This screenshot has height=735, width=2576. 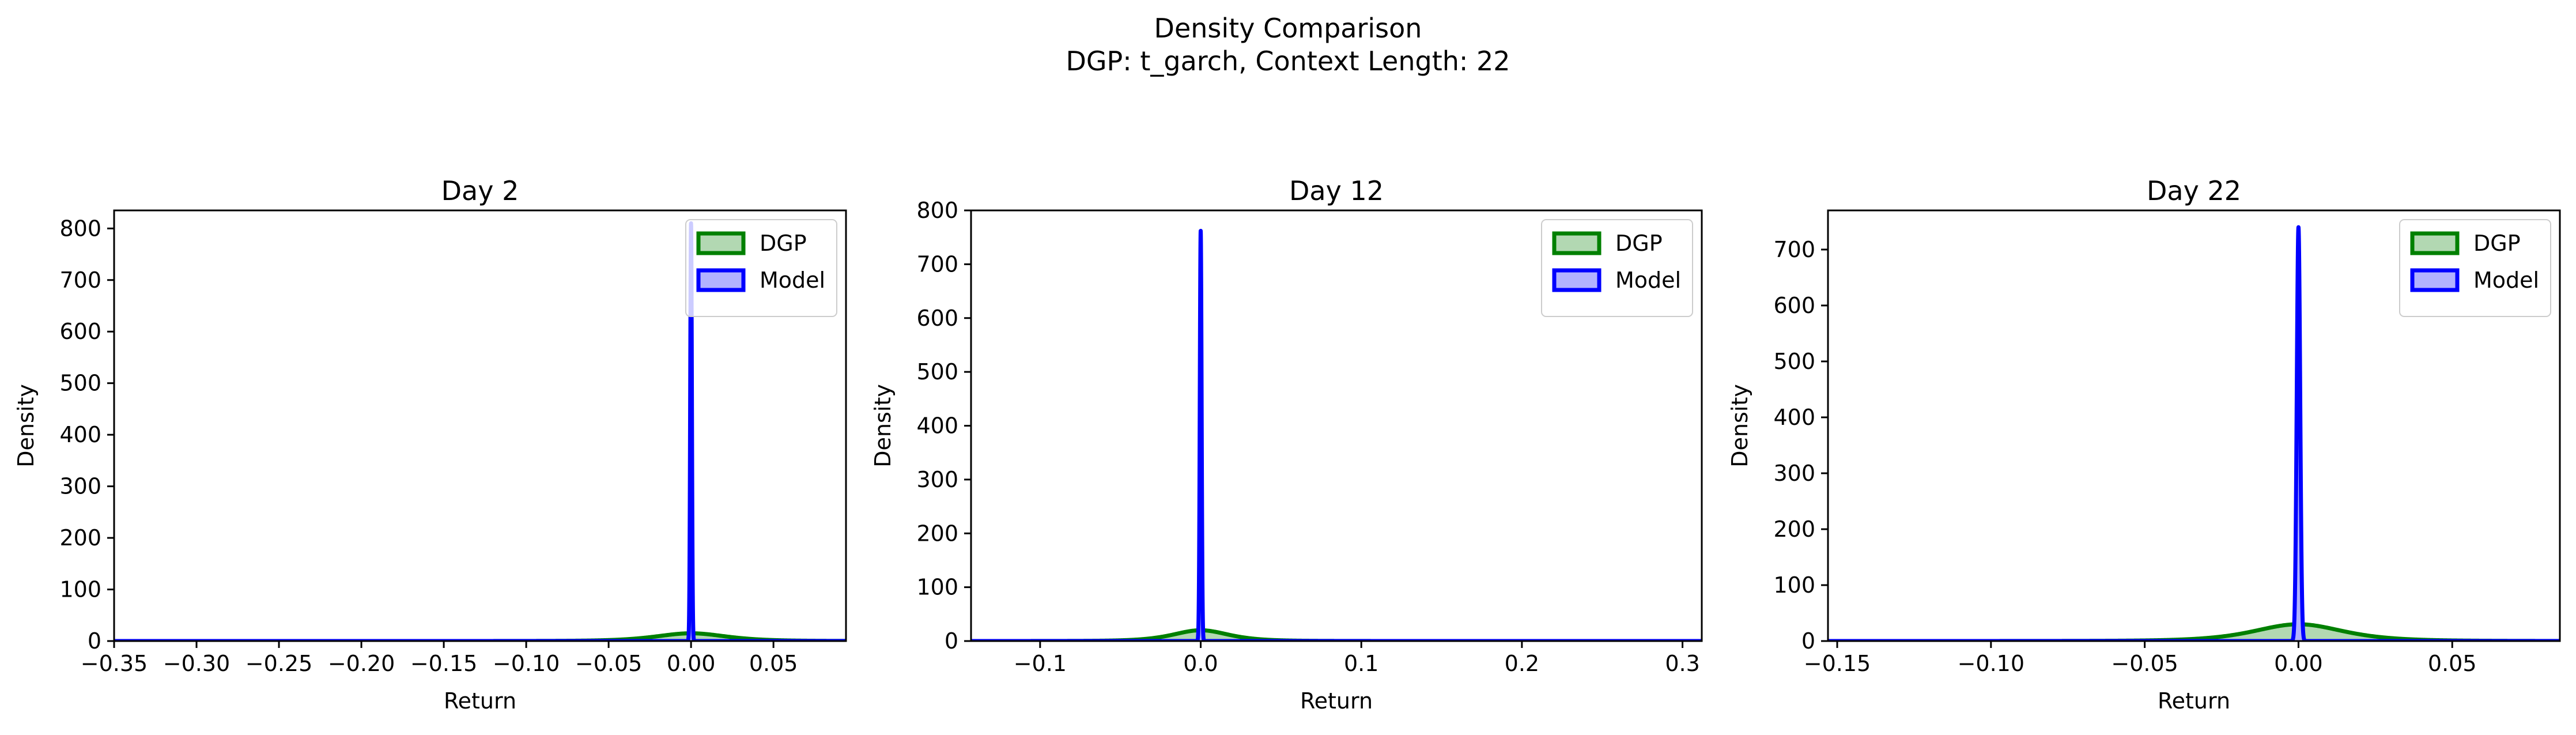 I want to click on figure-subtitle: DGP: t_garch, Context Length: 22, so click(x=1288, y=61).